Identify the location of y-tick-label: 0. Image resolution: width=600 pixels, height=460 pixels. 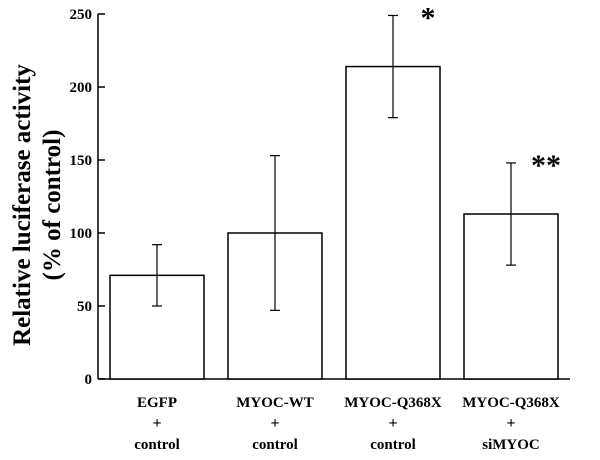
(89, 380).